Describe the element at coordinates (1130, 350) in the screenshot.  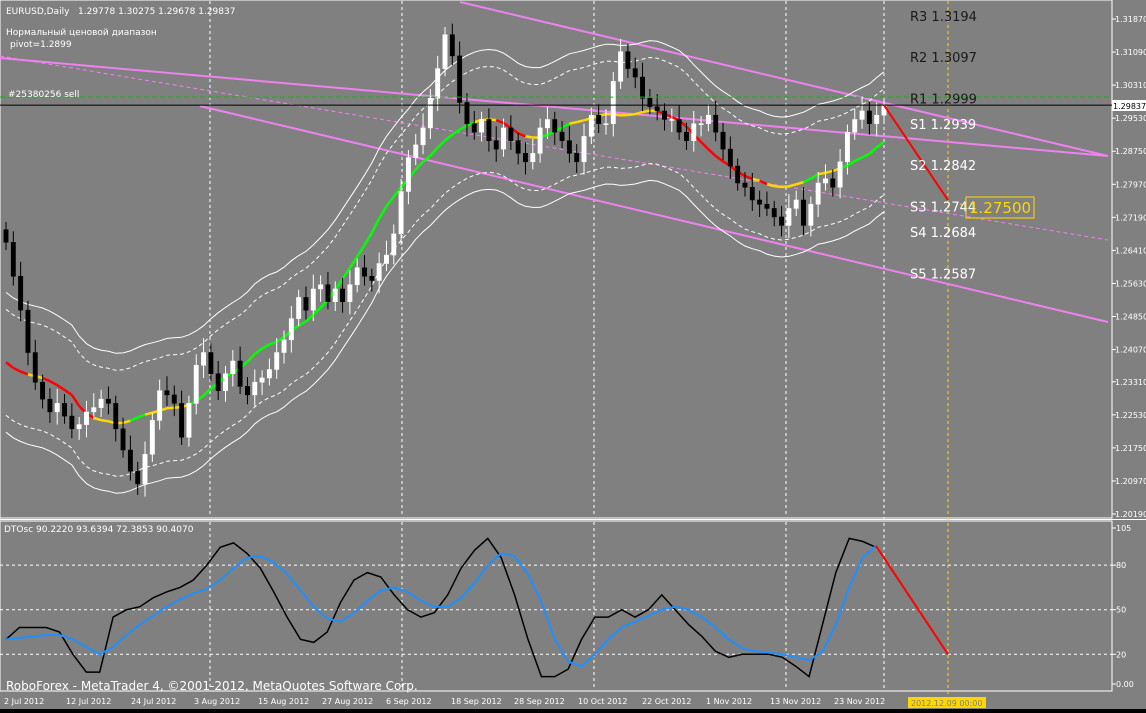
I see `price-tick-label: 1.24070` at that location.